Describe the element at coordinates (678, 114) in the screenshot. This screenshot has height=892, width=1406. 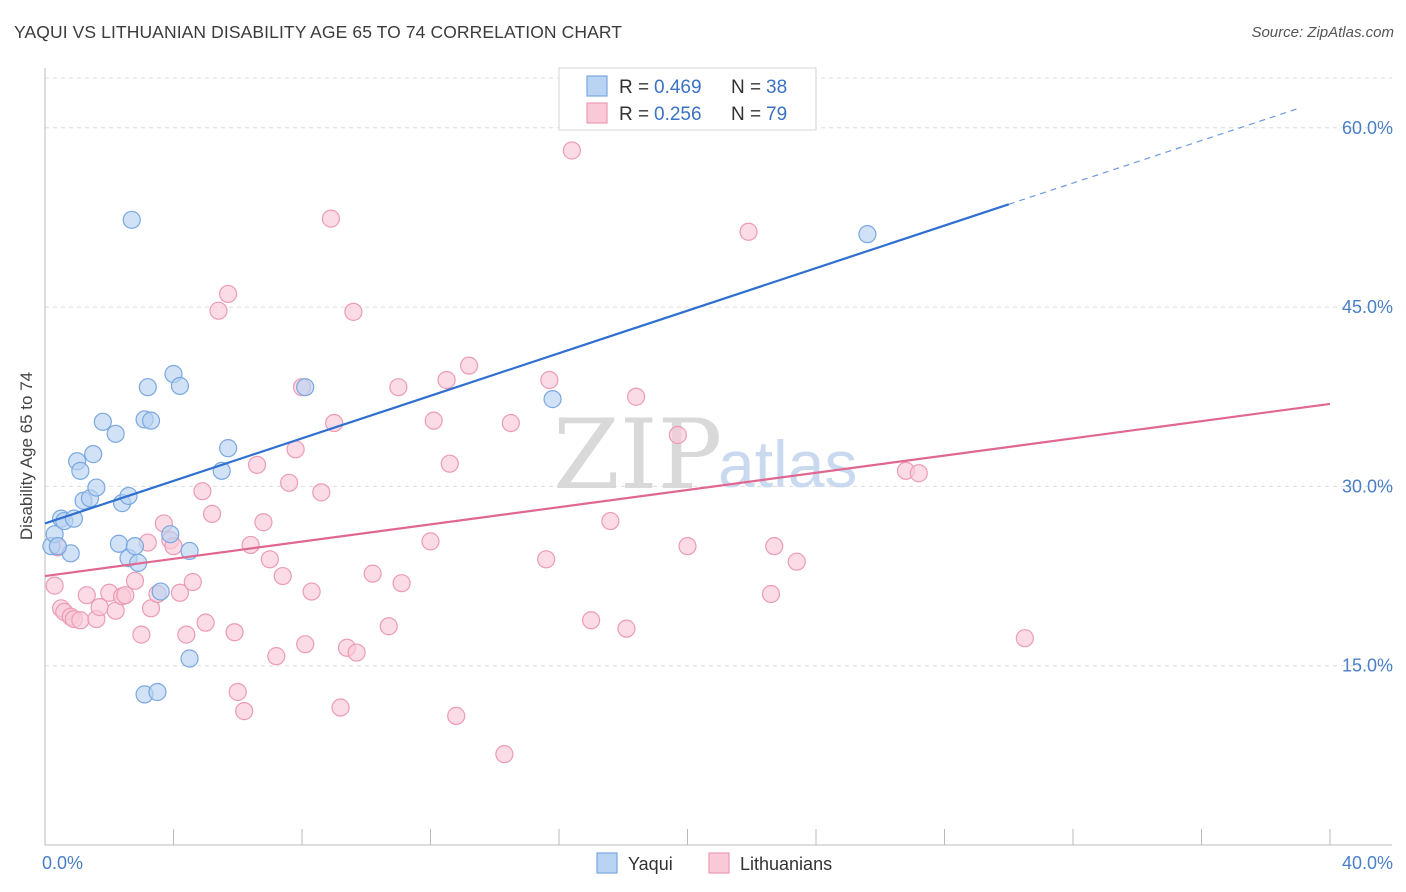
I see `legend-r-value-lithuanians: 0.256` at that location.